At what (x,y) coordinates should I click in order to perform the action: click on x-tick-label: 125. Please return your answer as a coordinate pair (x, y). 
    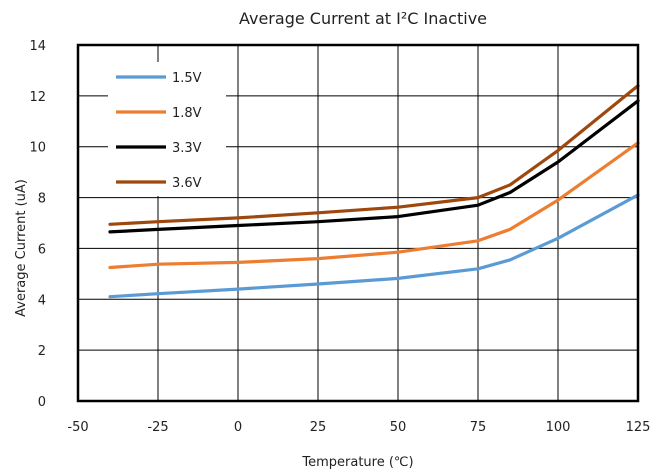
    Looking at the image, I should click on (638, 427).